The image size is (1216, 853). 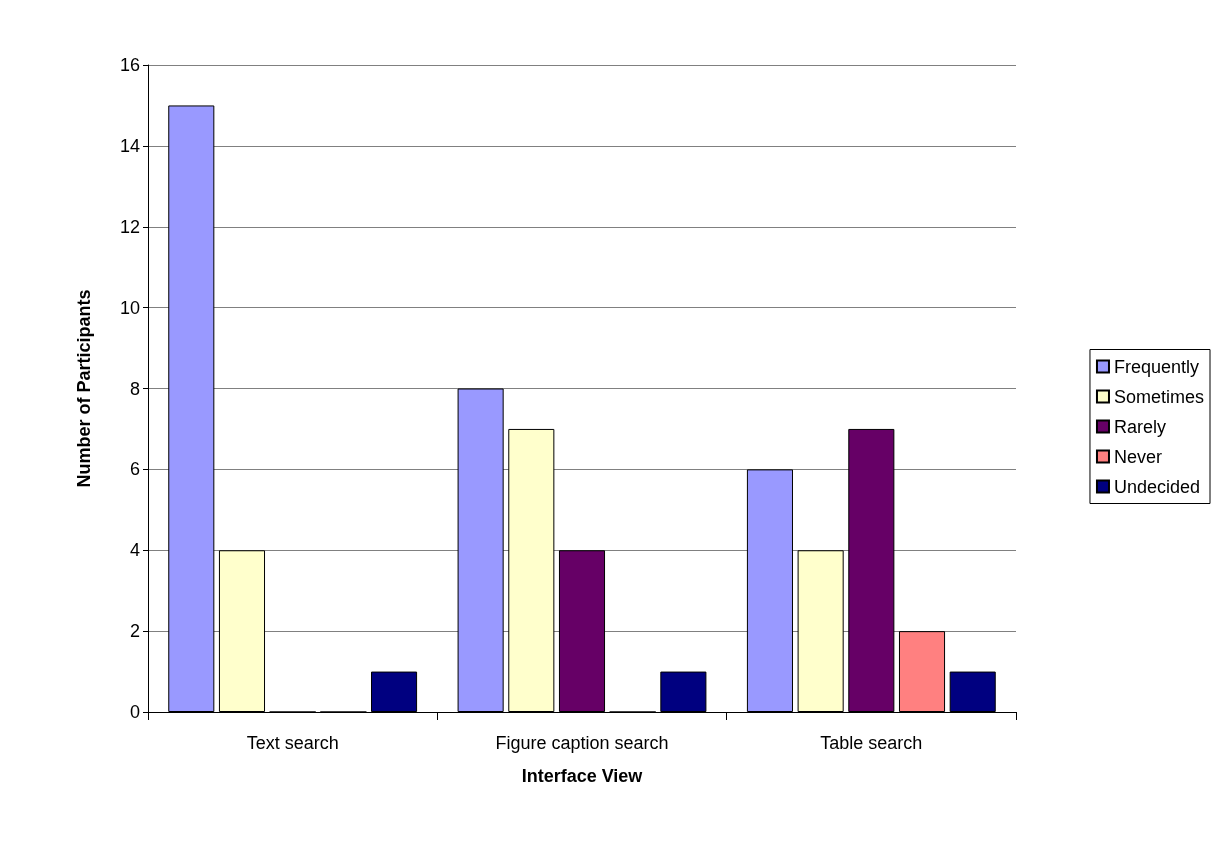 I want to click on legend-label: Undecided, so click(x=1157, y=486).